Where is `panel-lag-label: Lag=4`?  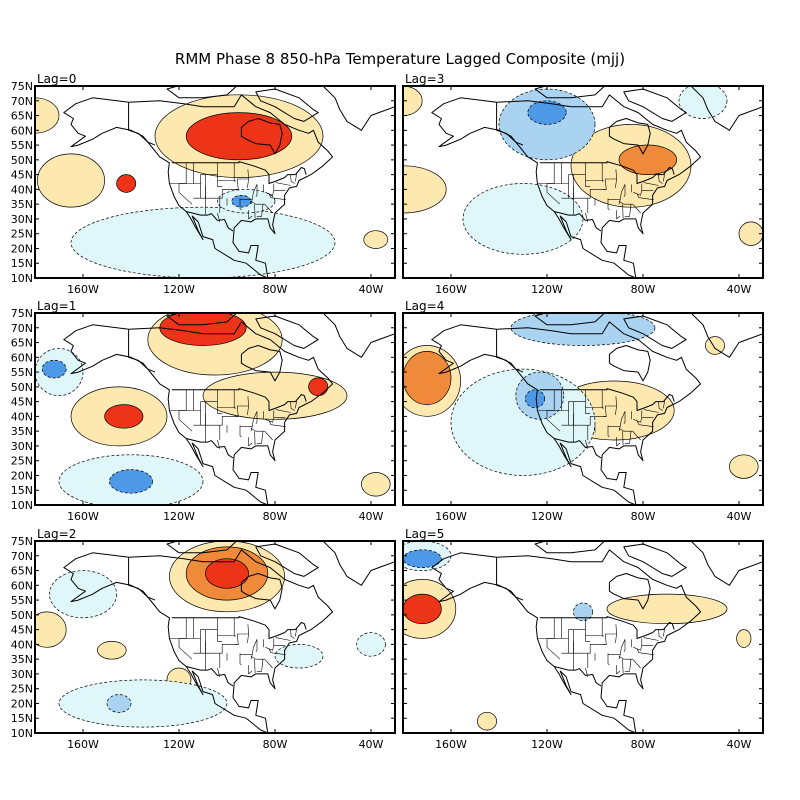 panel-lag-label: Lag=4 is located at coordinates (424, 306).